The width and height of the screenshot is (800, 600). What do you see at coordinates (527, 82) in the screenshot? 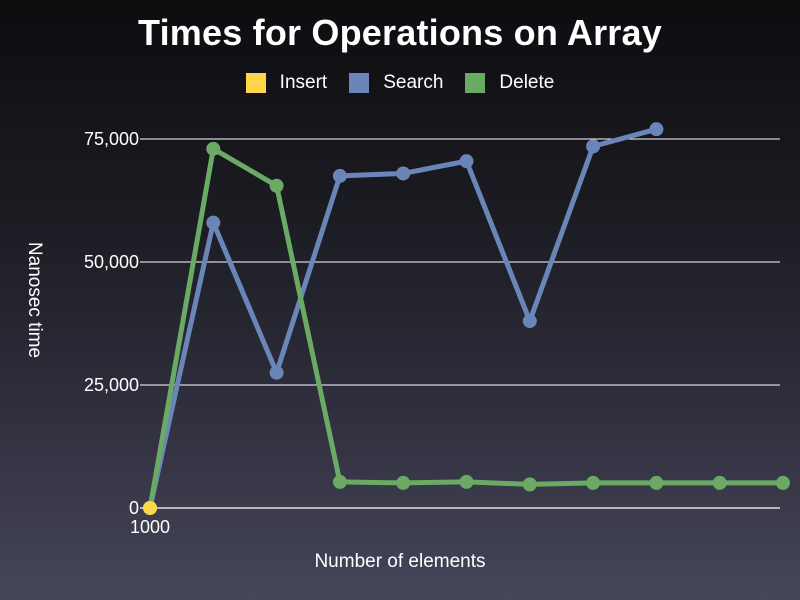
I see `legend-label-delete: Delete` at bounding box center [527, 82].